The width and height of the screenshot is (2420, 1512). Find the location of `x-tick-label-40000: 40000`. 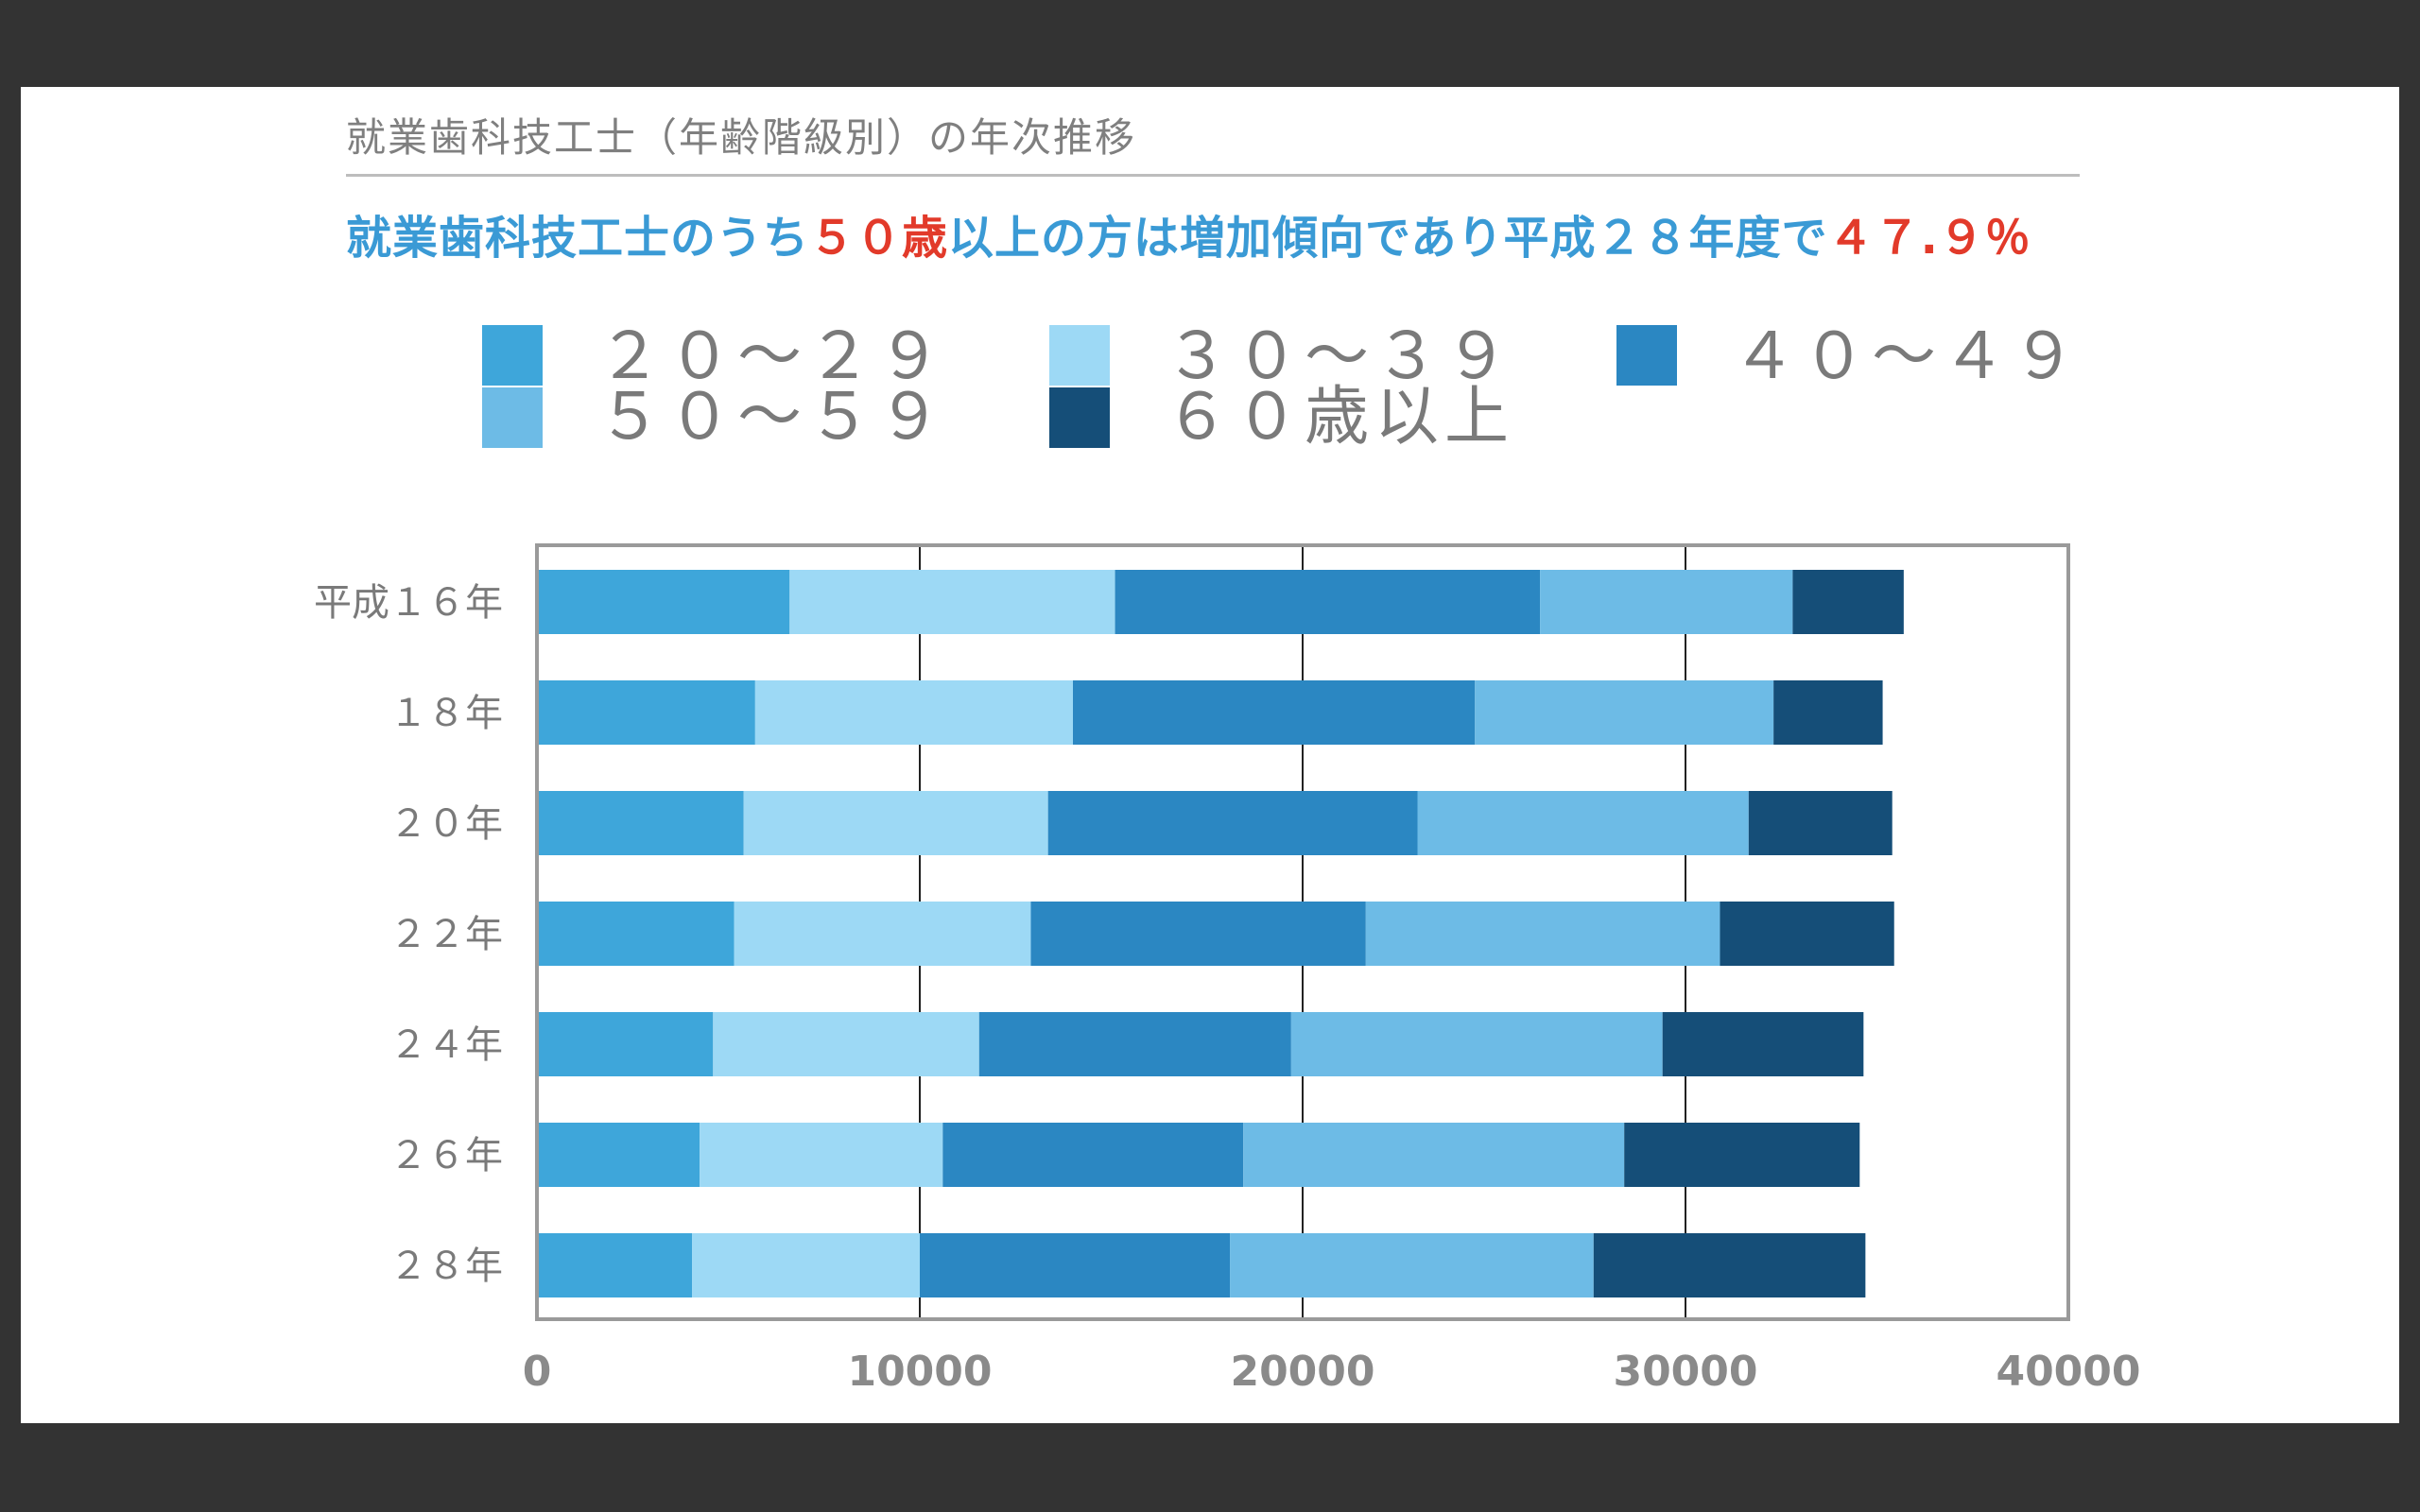

x-tick-label-40000: 40000 is located at coordinates (2068, 1372).